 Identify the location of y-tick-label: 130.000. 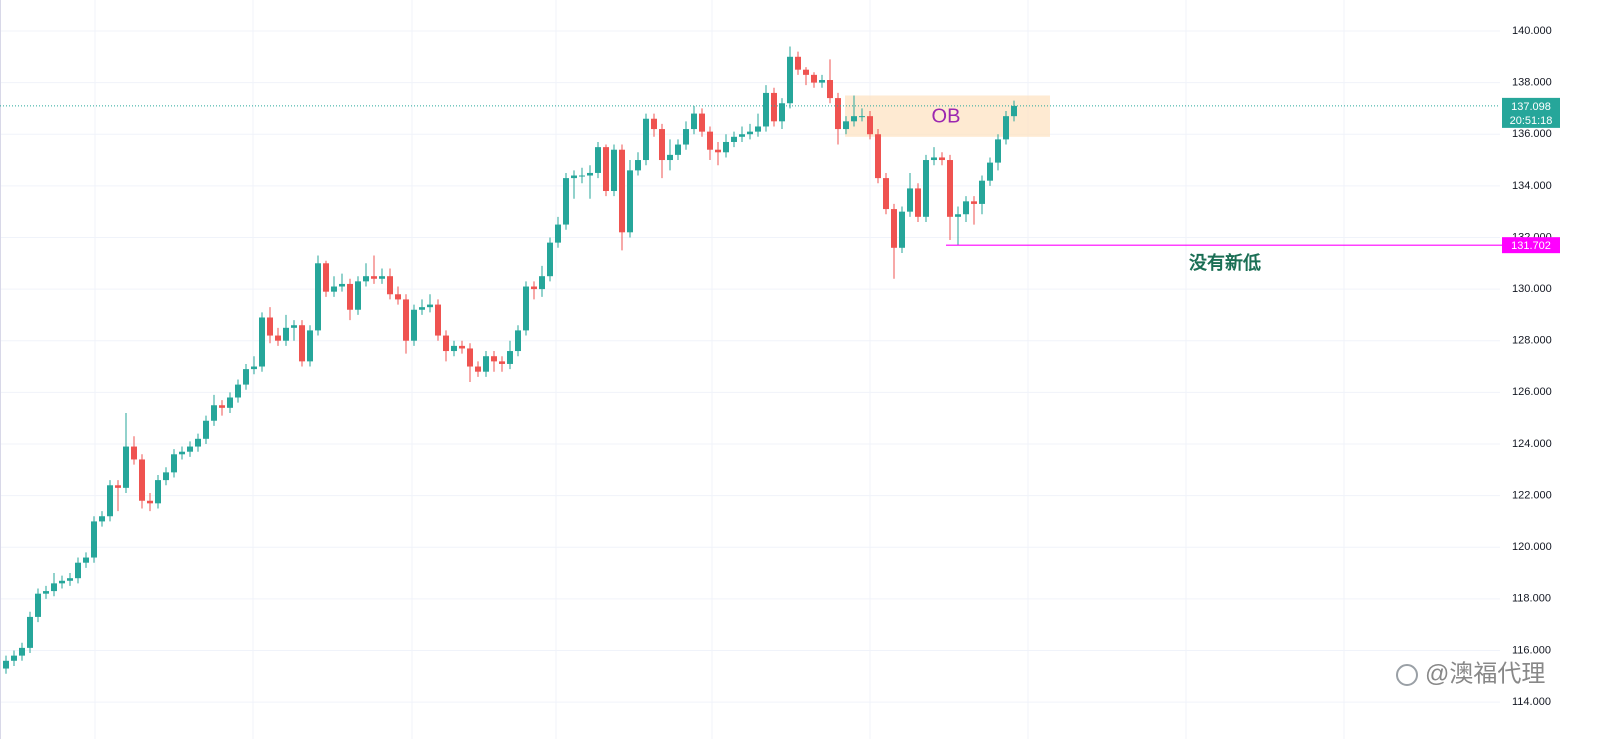
(1532, 289).